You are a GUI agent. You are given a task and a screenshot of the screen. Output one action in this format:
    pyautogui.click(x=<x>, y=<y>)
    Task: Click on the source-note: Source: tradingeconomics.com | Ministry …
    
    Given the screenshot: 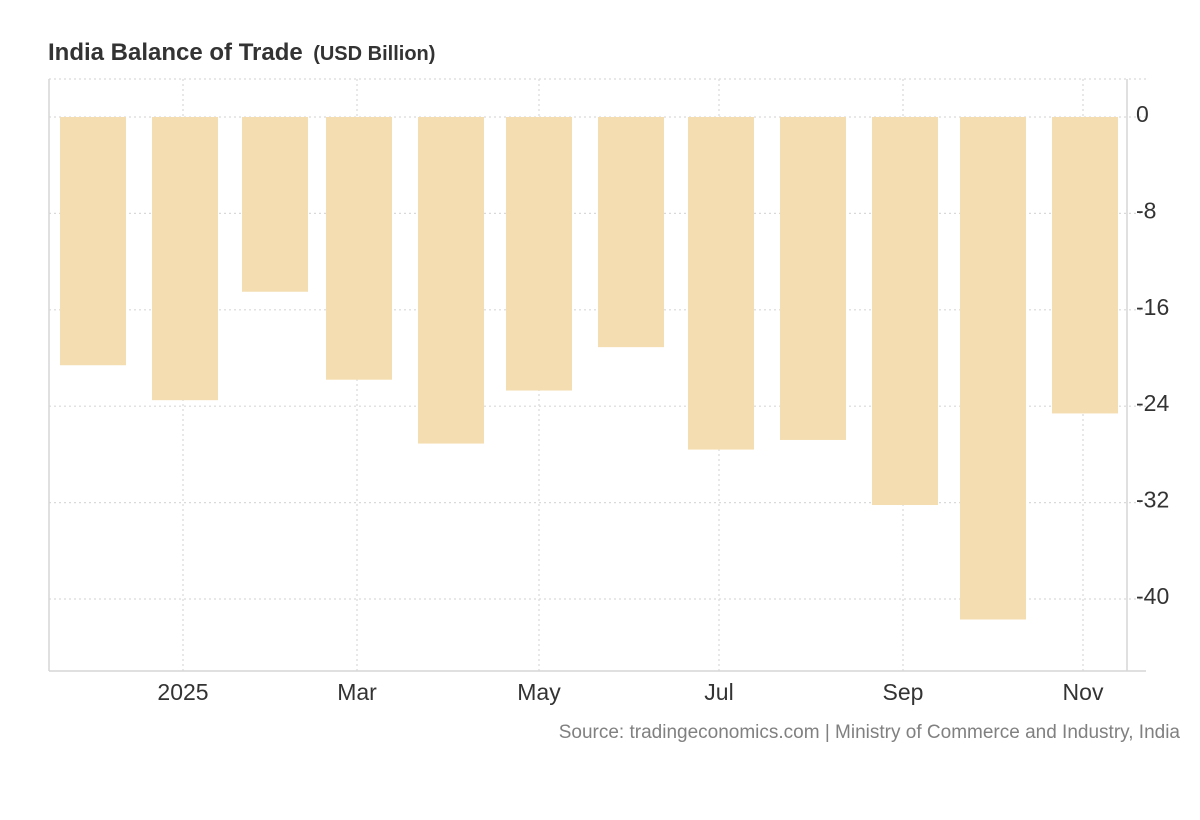 What is the action you would take?
    pyautogui.click(x=870, y=732)
    